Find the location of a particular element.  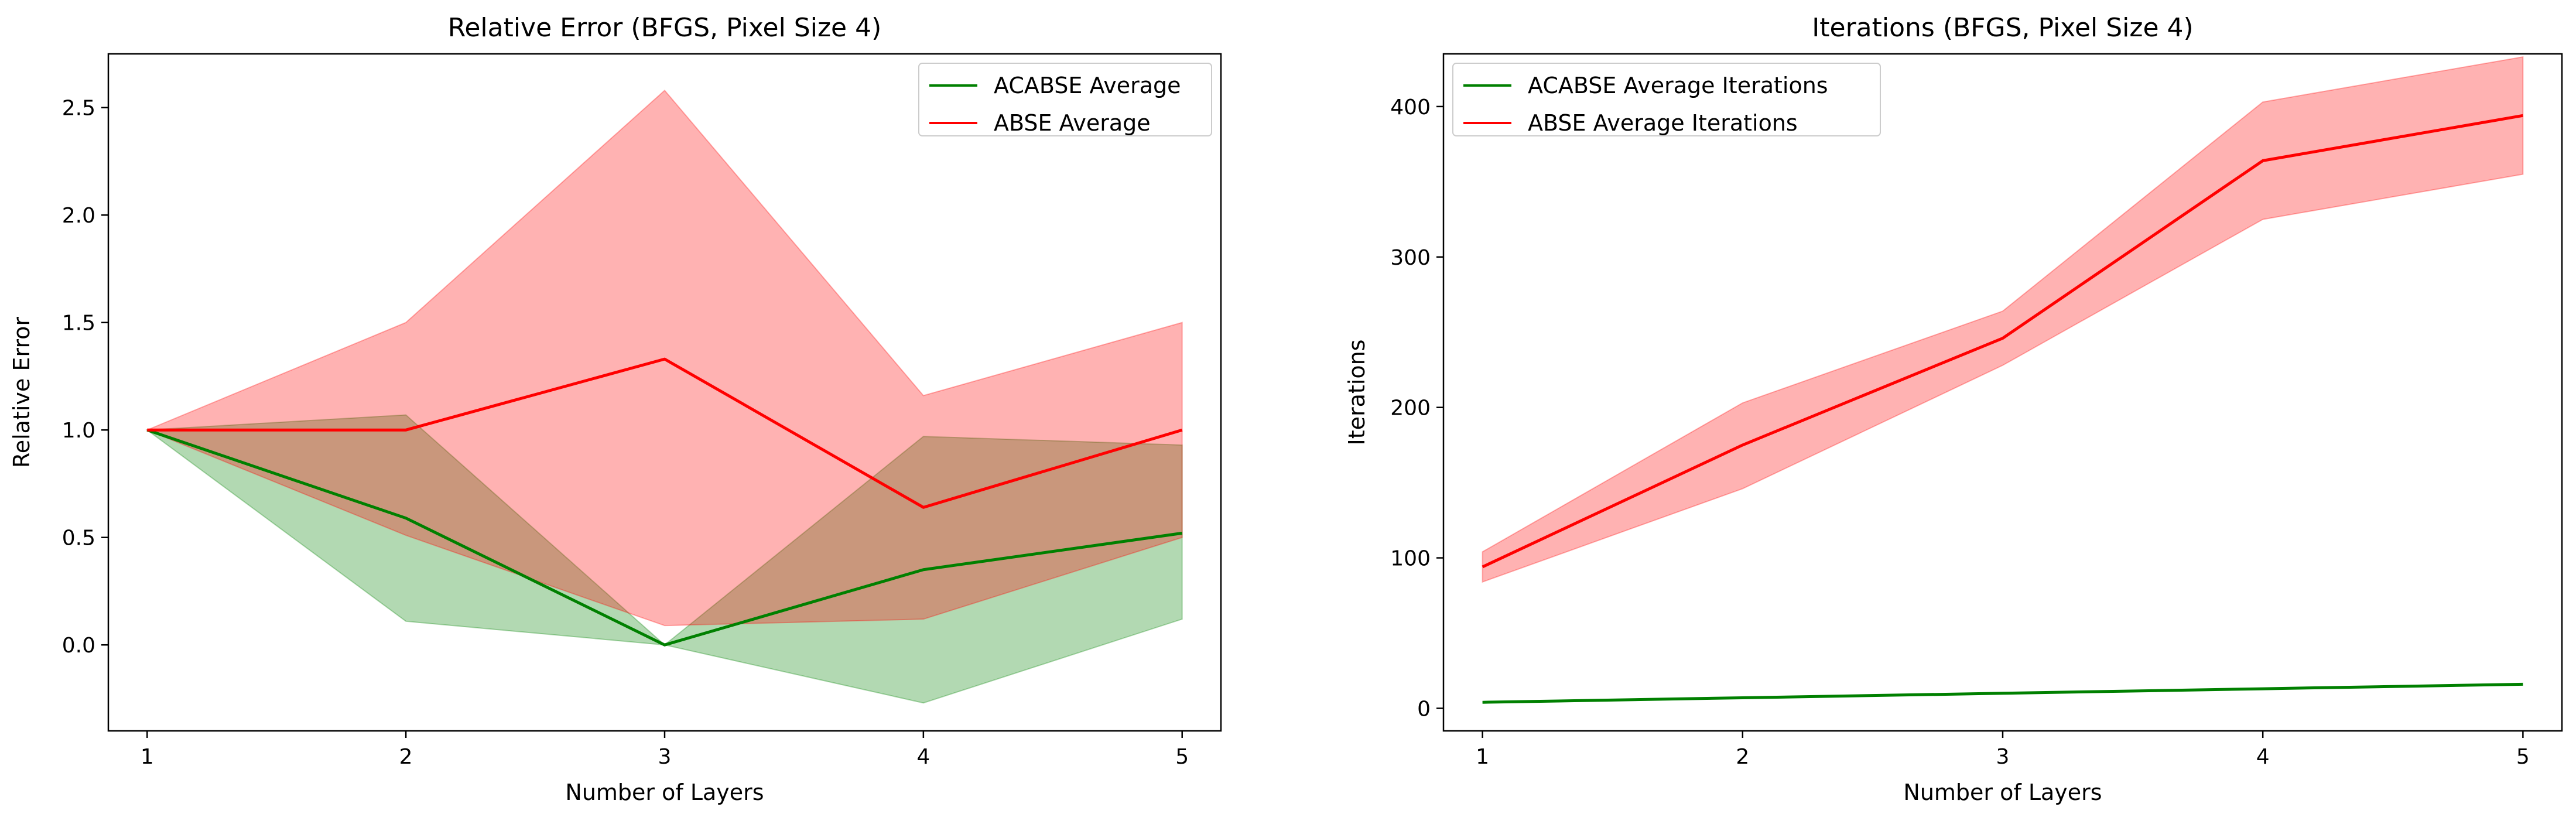

iterations-y-axis-label: Iterations is located at coordinates (1357, 393).